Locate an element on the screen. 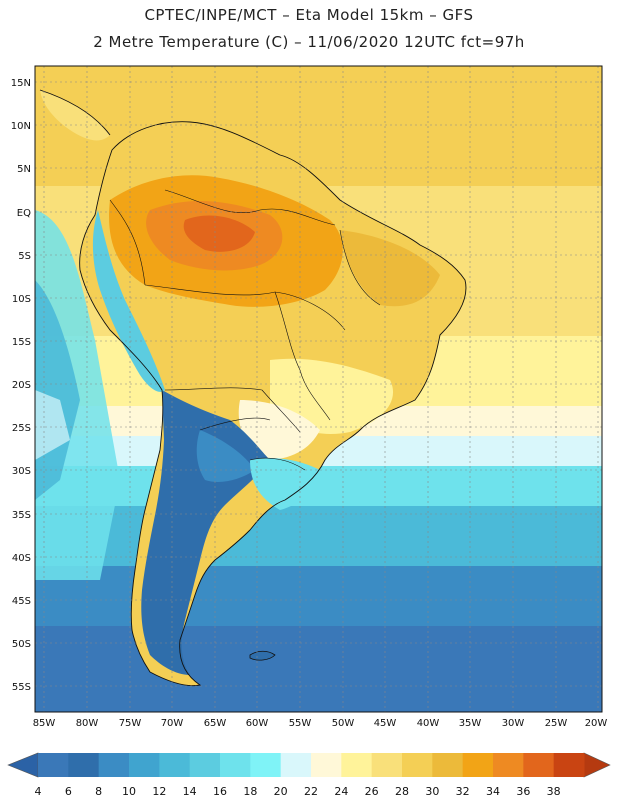 This screenshot has width=618, height=800. colorbar-tick-label: 20 is located at coordinates (281, 791).